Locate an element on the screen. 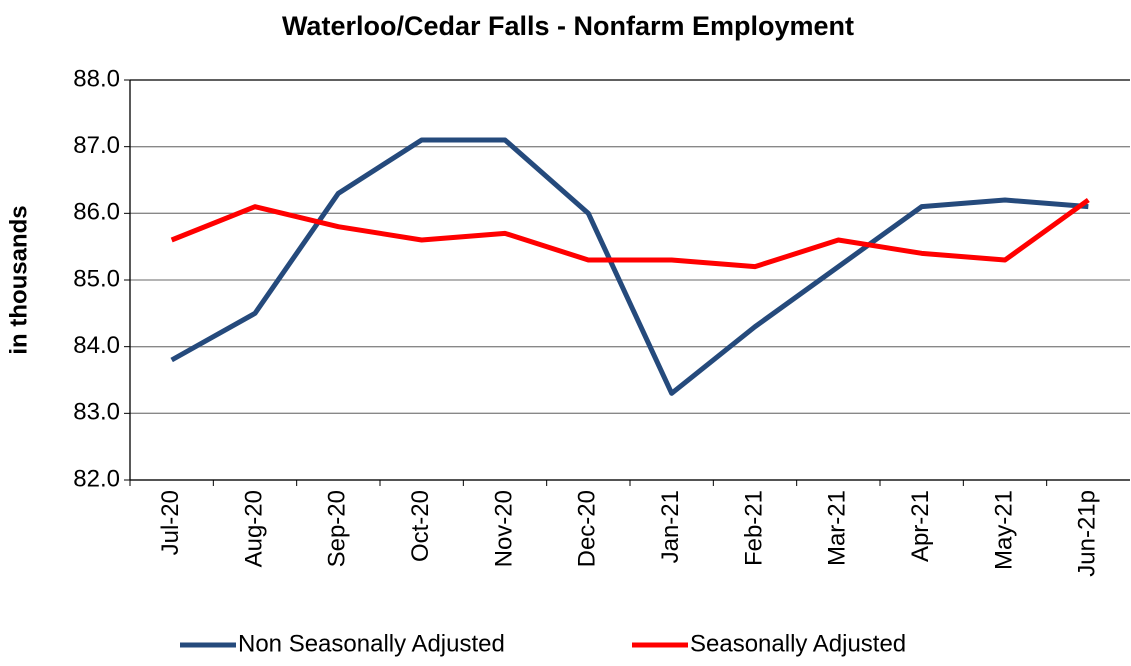 The image size is (1131, 666). x-tick-label: Nov-20 is located at coordinates (503, 528).